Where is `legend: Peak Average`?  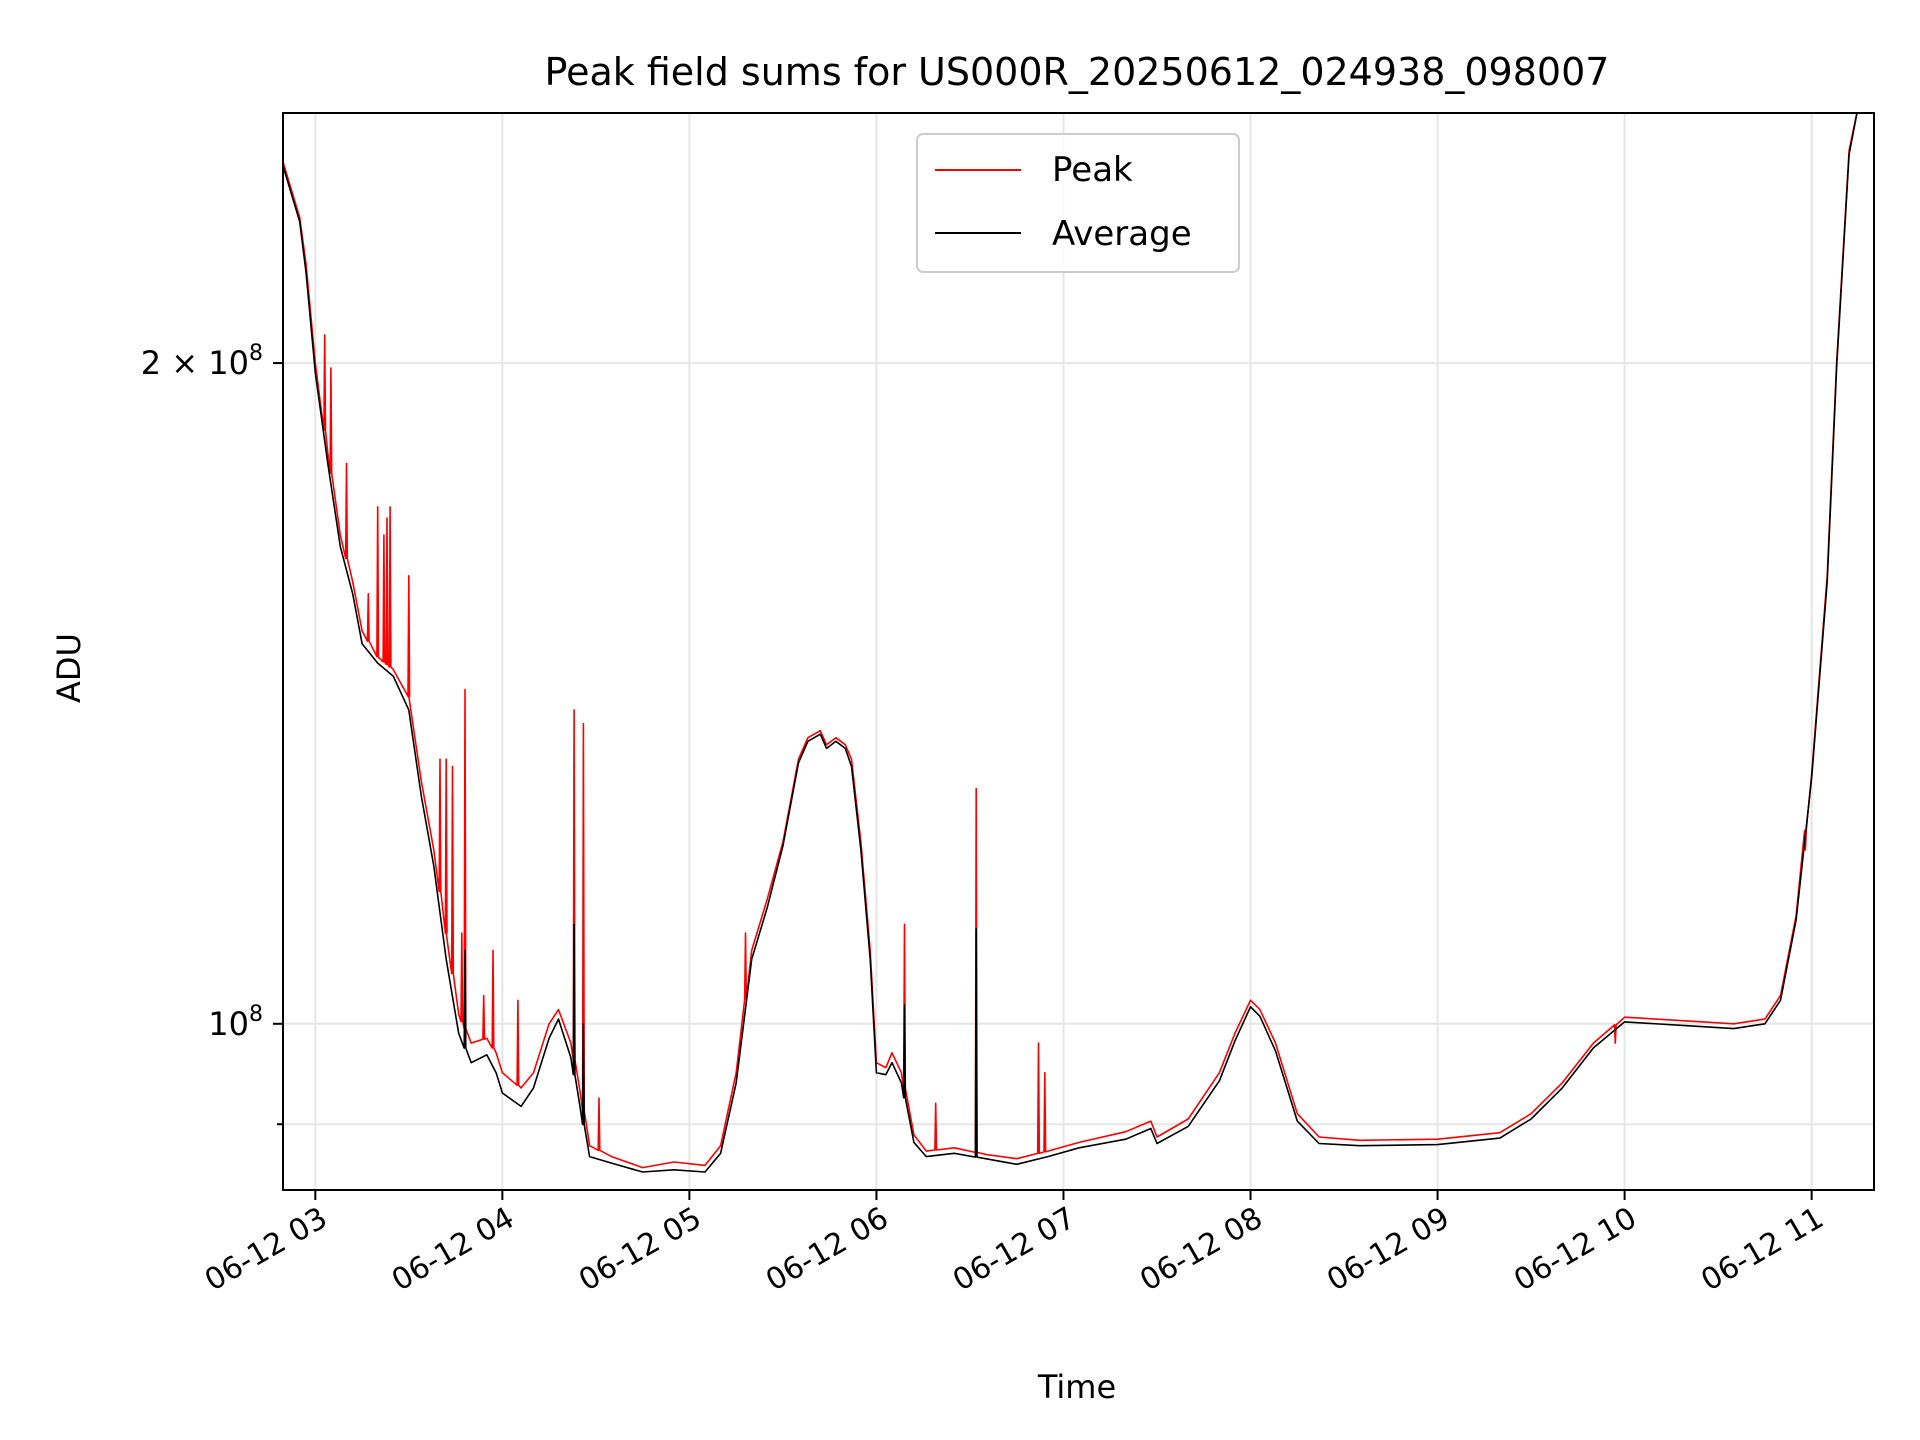 legend: Peak Average is located at coordinates (1078, 203).